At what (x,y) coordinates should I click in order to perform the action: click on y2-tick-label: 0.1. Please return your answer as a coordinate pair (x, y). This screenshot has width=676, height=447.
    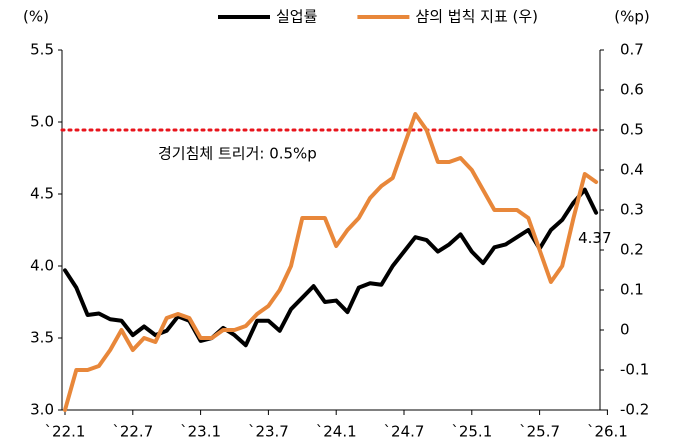
    Looking at the image, I should click on (632, 290).